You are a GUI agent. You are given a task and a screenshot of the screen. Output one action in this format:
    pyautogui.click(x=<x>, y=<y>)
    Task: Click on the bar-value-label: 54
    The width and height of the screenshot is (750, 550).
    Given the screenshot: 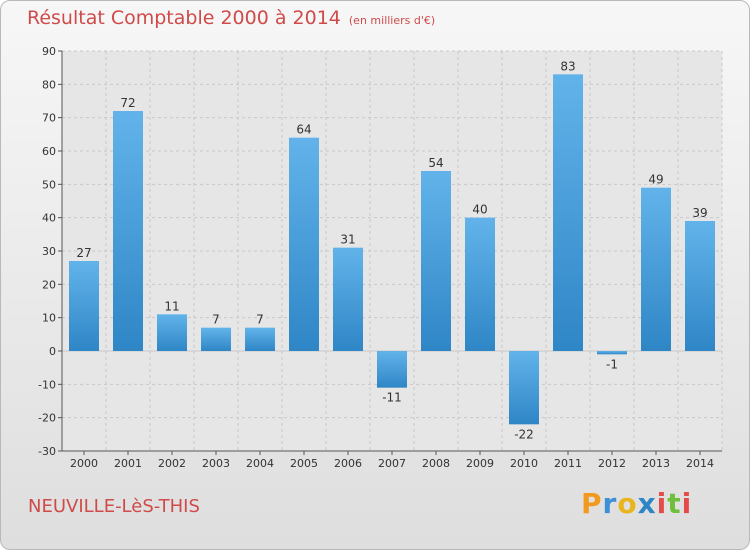 What is the action you would take?
    pyautogui.click(x=435, y=163)
    